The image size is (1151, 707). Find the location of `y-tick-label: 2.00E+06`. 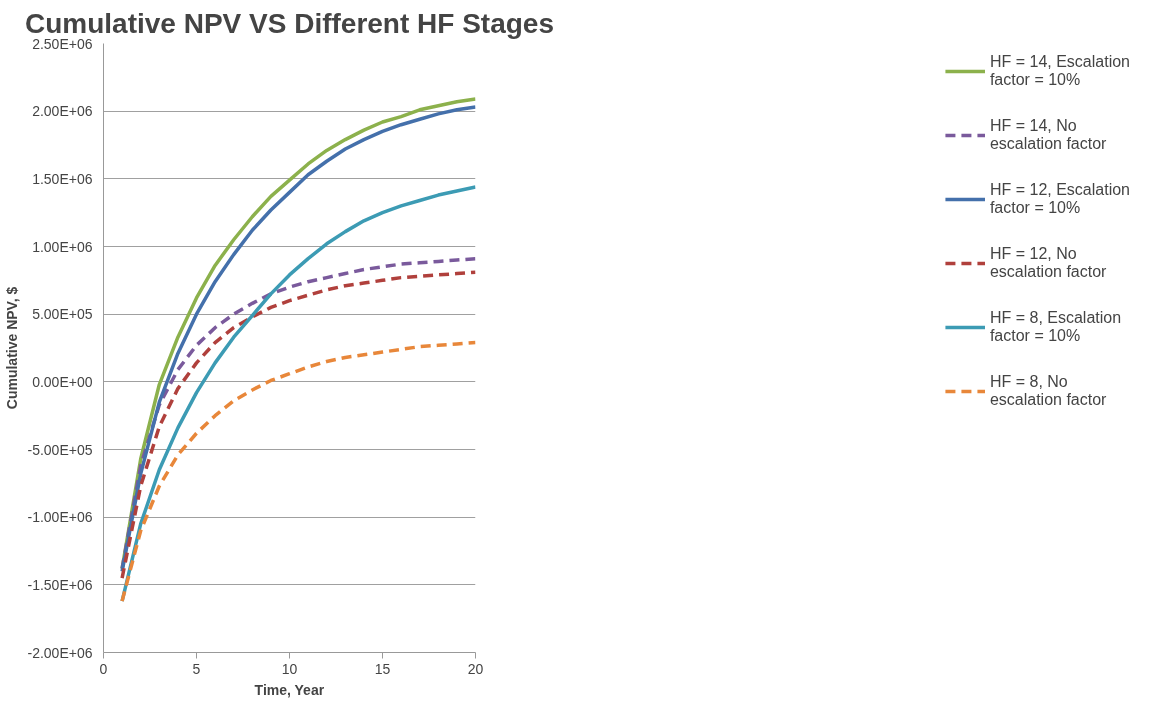

y-tick-label: 2.00E+06 is located at coordinates (62, 111).